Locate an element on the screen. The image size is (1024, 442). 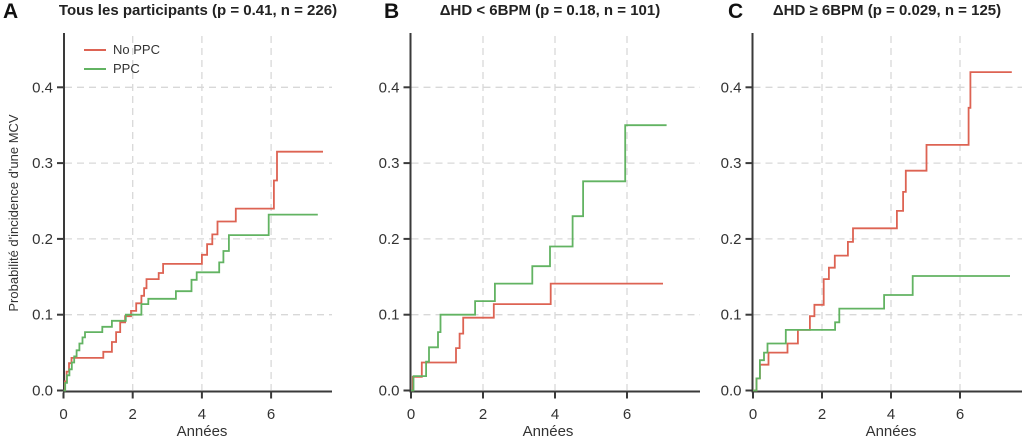
legend-item-no-ppc: No PPC is located at coordinates (122, 49).